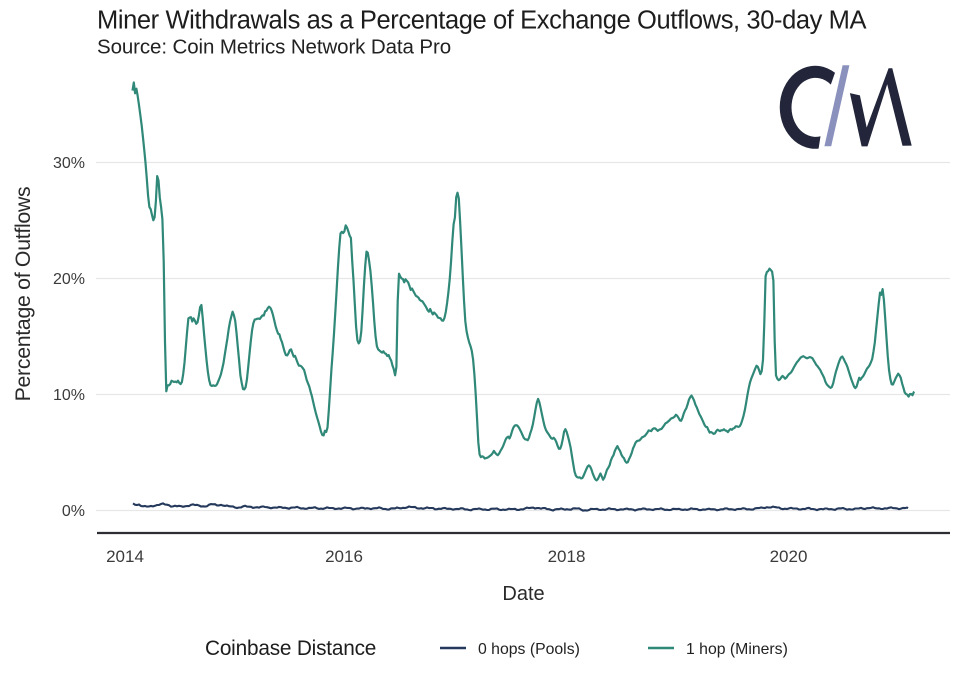  I want to click on svg-text: Coinbase Distance, so click(290, 648).